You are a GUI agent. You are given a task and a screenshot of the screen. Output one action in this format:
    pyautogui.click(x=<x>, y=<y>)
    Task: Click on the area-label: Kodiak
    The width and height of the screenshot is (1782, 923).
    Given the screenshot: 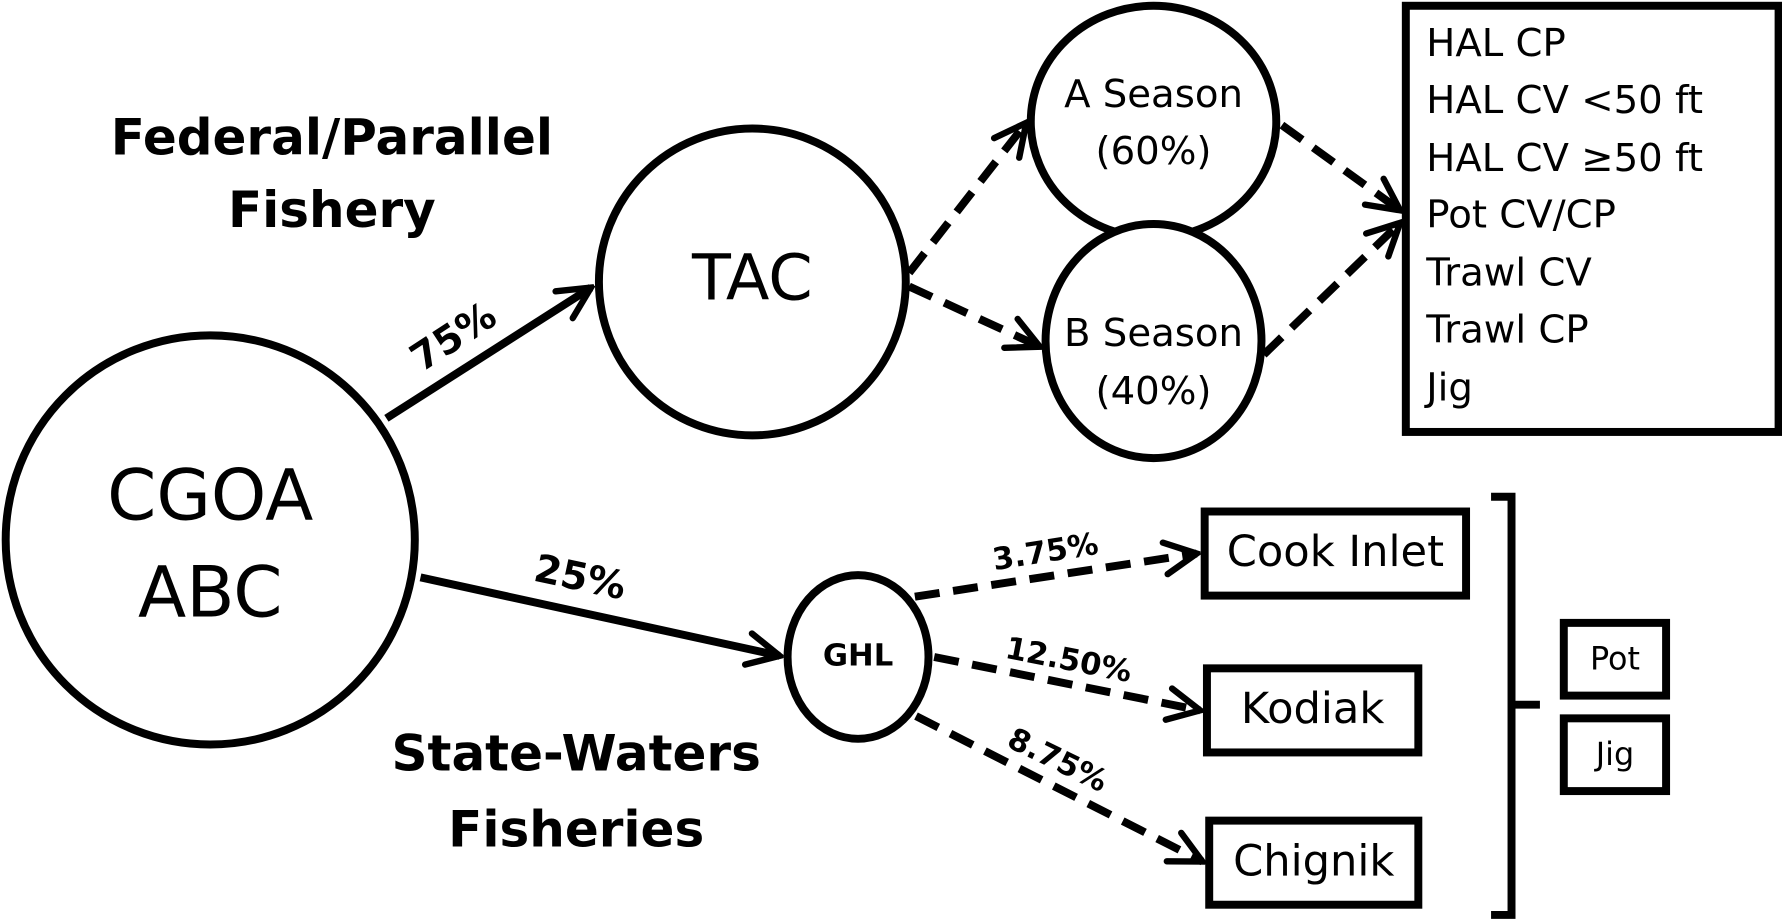 What is the action you would take?
    pyautogui.click(x=1312, y=709)
    